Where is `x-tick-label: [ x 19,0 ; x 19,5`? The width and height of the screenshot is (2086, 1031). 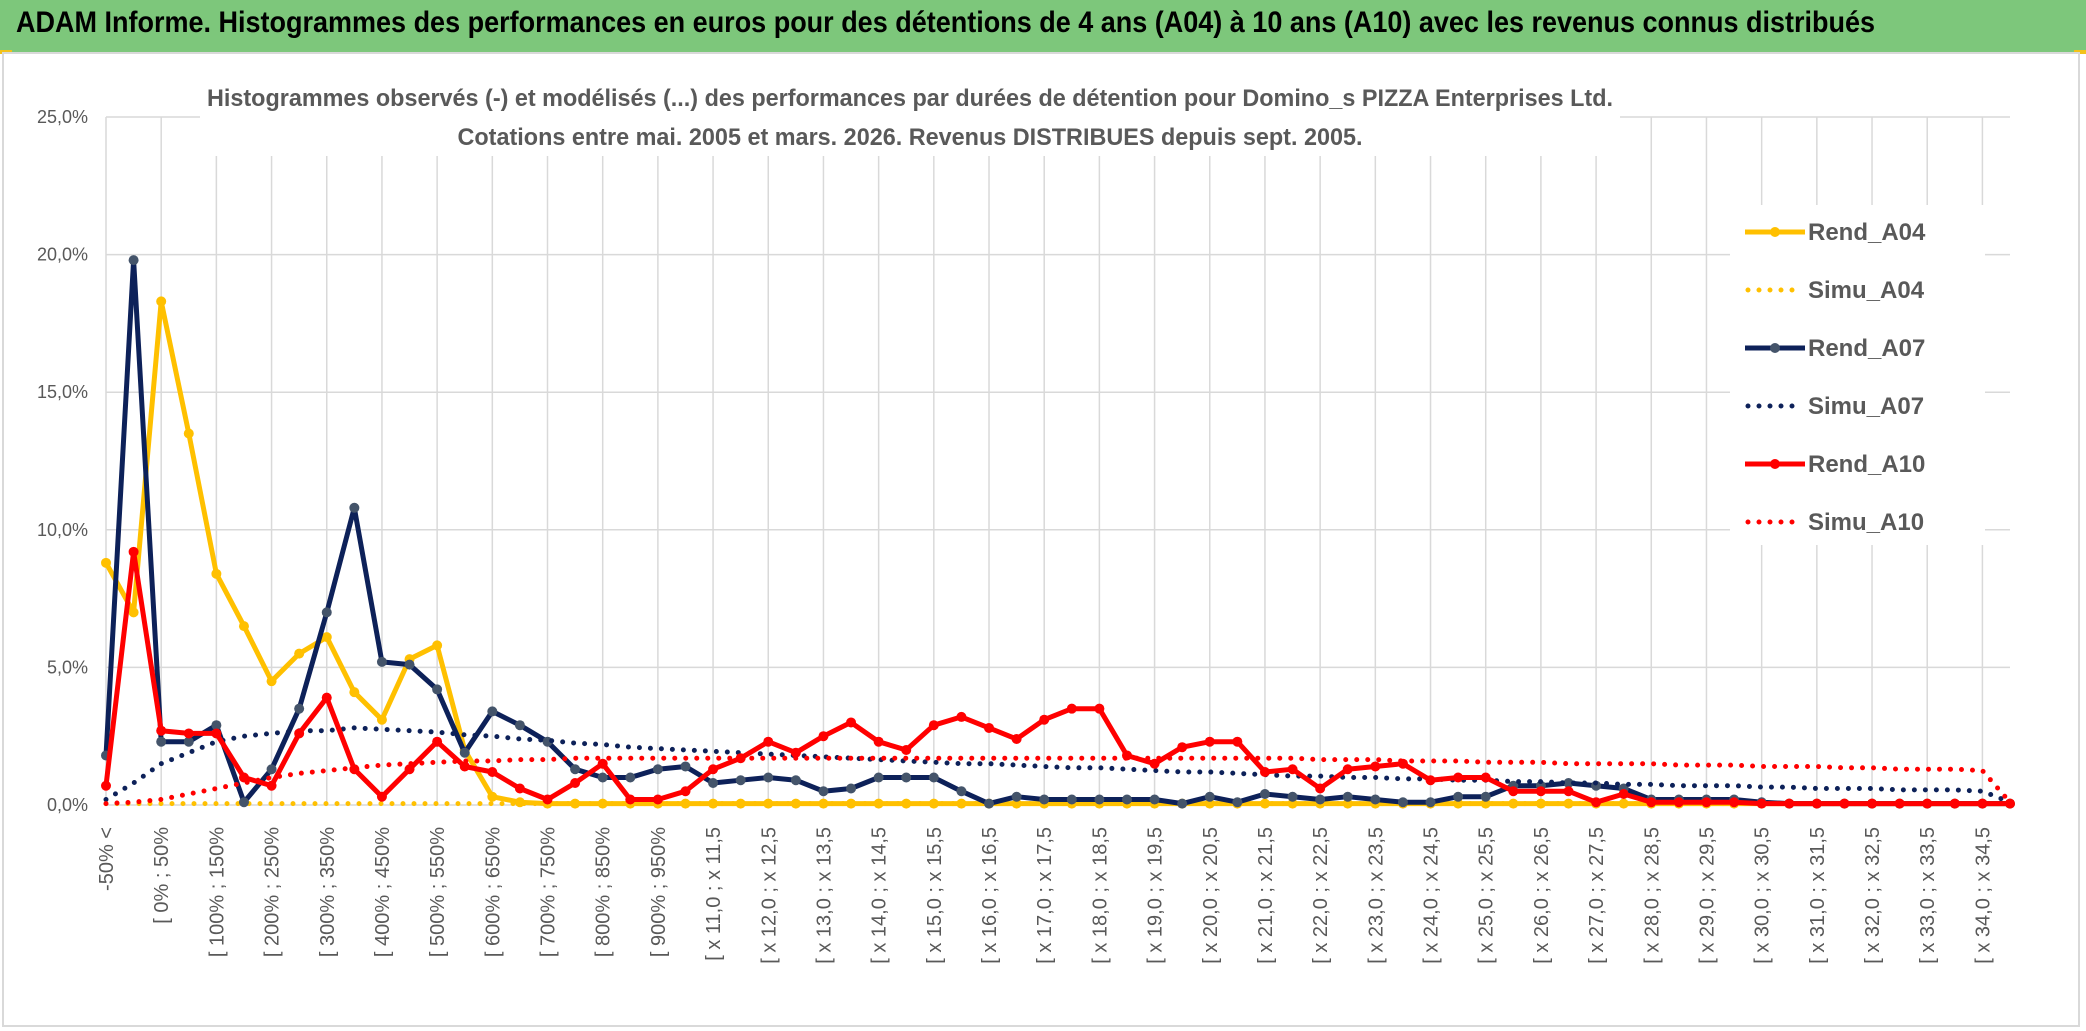 x-tick-label: [ x 19,0 ; x 19,5 is located at coordinates (1156, 895).